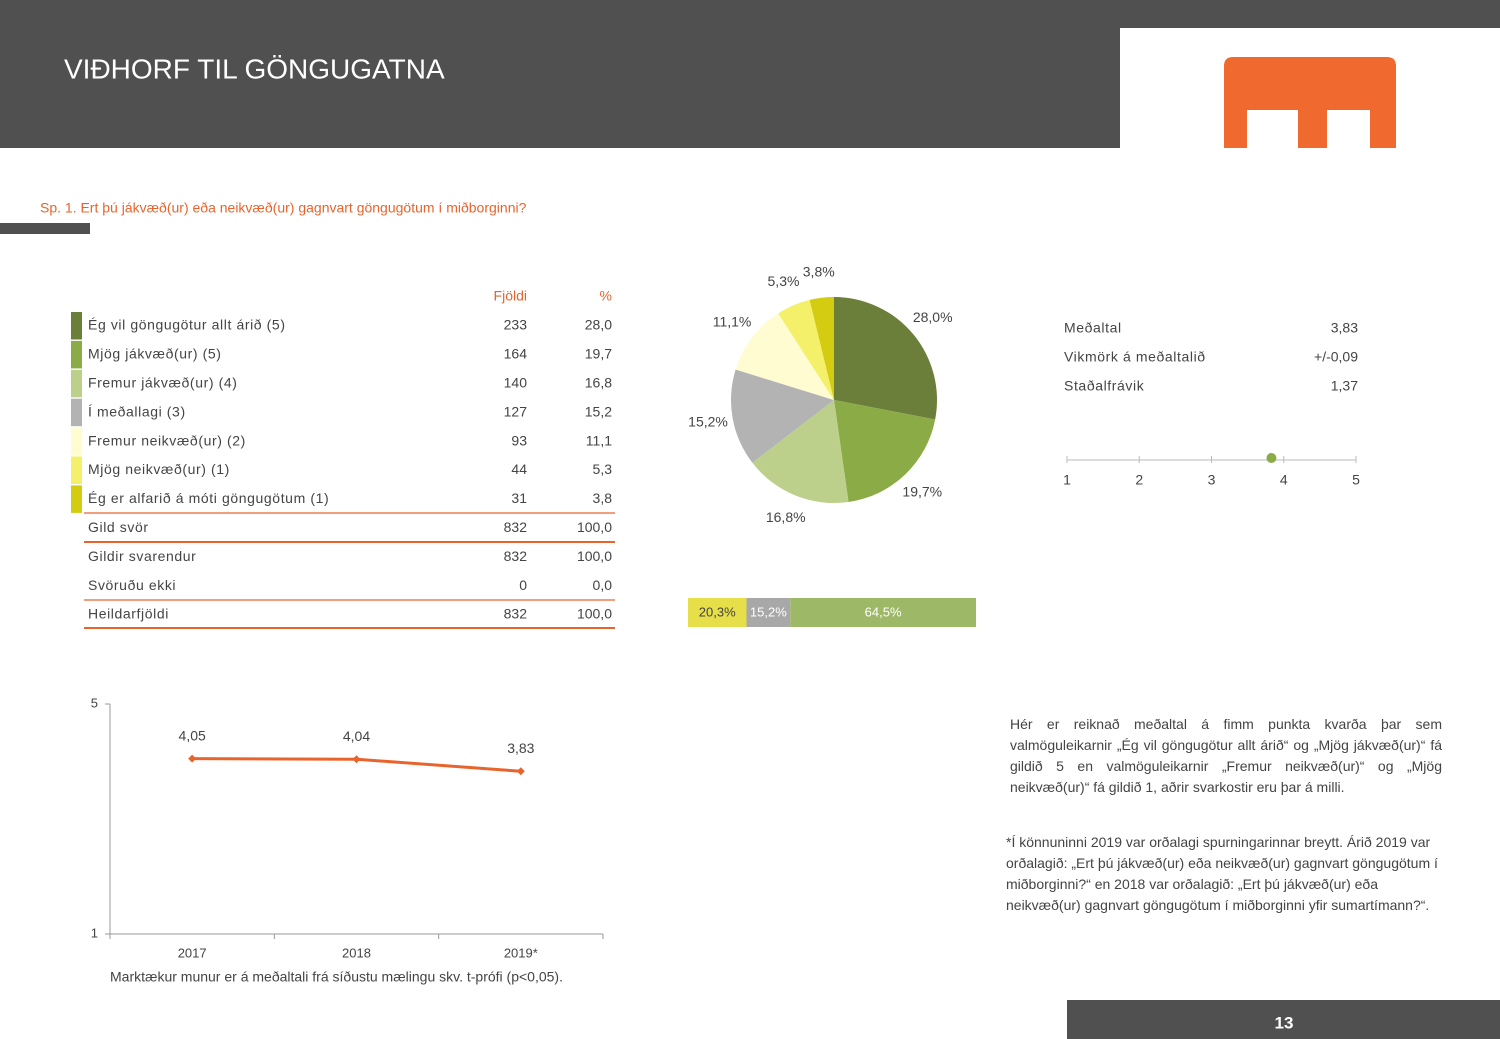 The image size is (1500, 1039). Describe the element at coordinates (208, 498) in the screenshot. I see `row-label: Ég er alfarið á móti göngugötum (1)` at that location.